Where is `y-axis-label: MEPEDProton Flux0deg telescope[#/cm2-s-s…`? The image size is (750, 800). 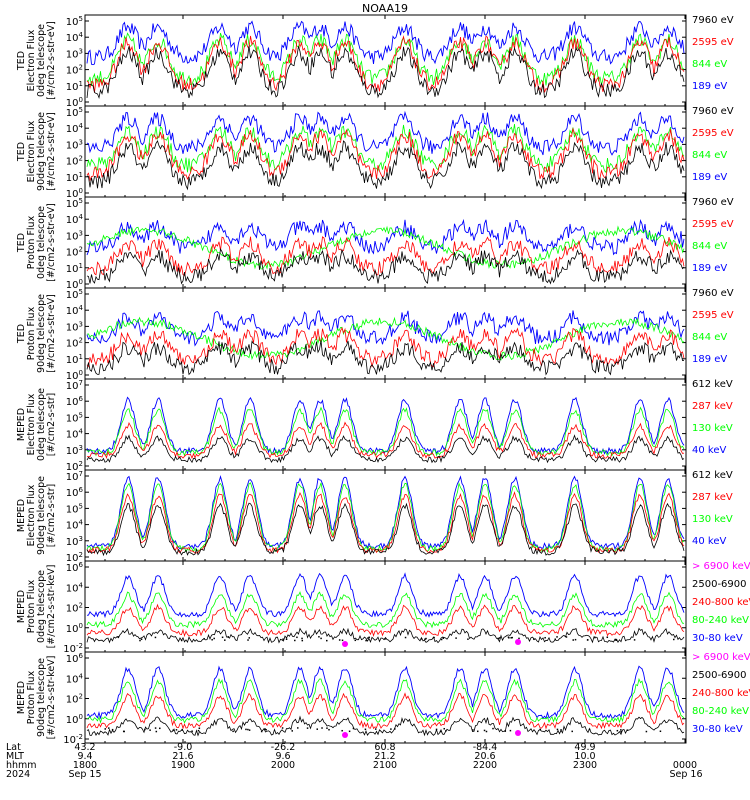 y-axis-label: MEPEDProton Flux0deg telescope[#/cm2-s-s… is located at coordinates (36, 607).